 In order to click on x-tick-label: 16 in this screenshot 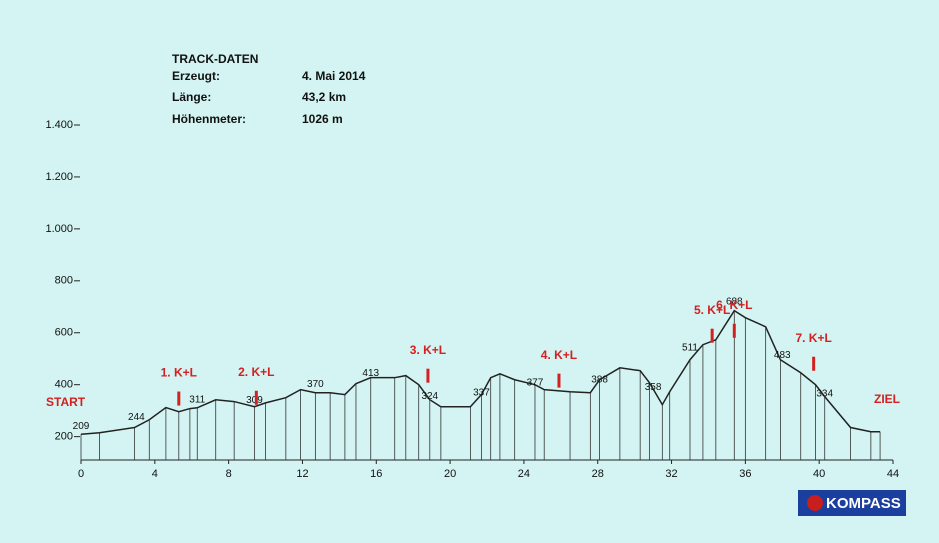, I will do `click(376, 474)`.